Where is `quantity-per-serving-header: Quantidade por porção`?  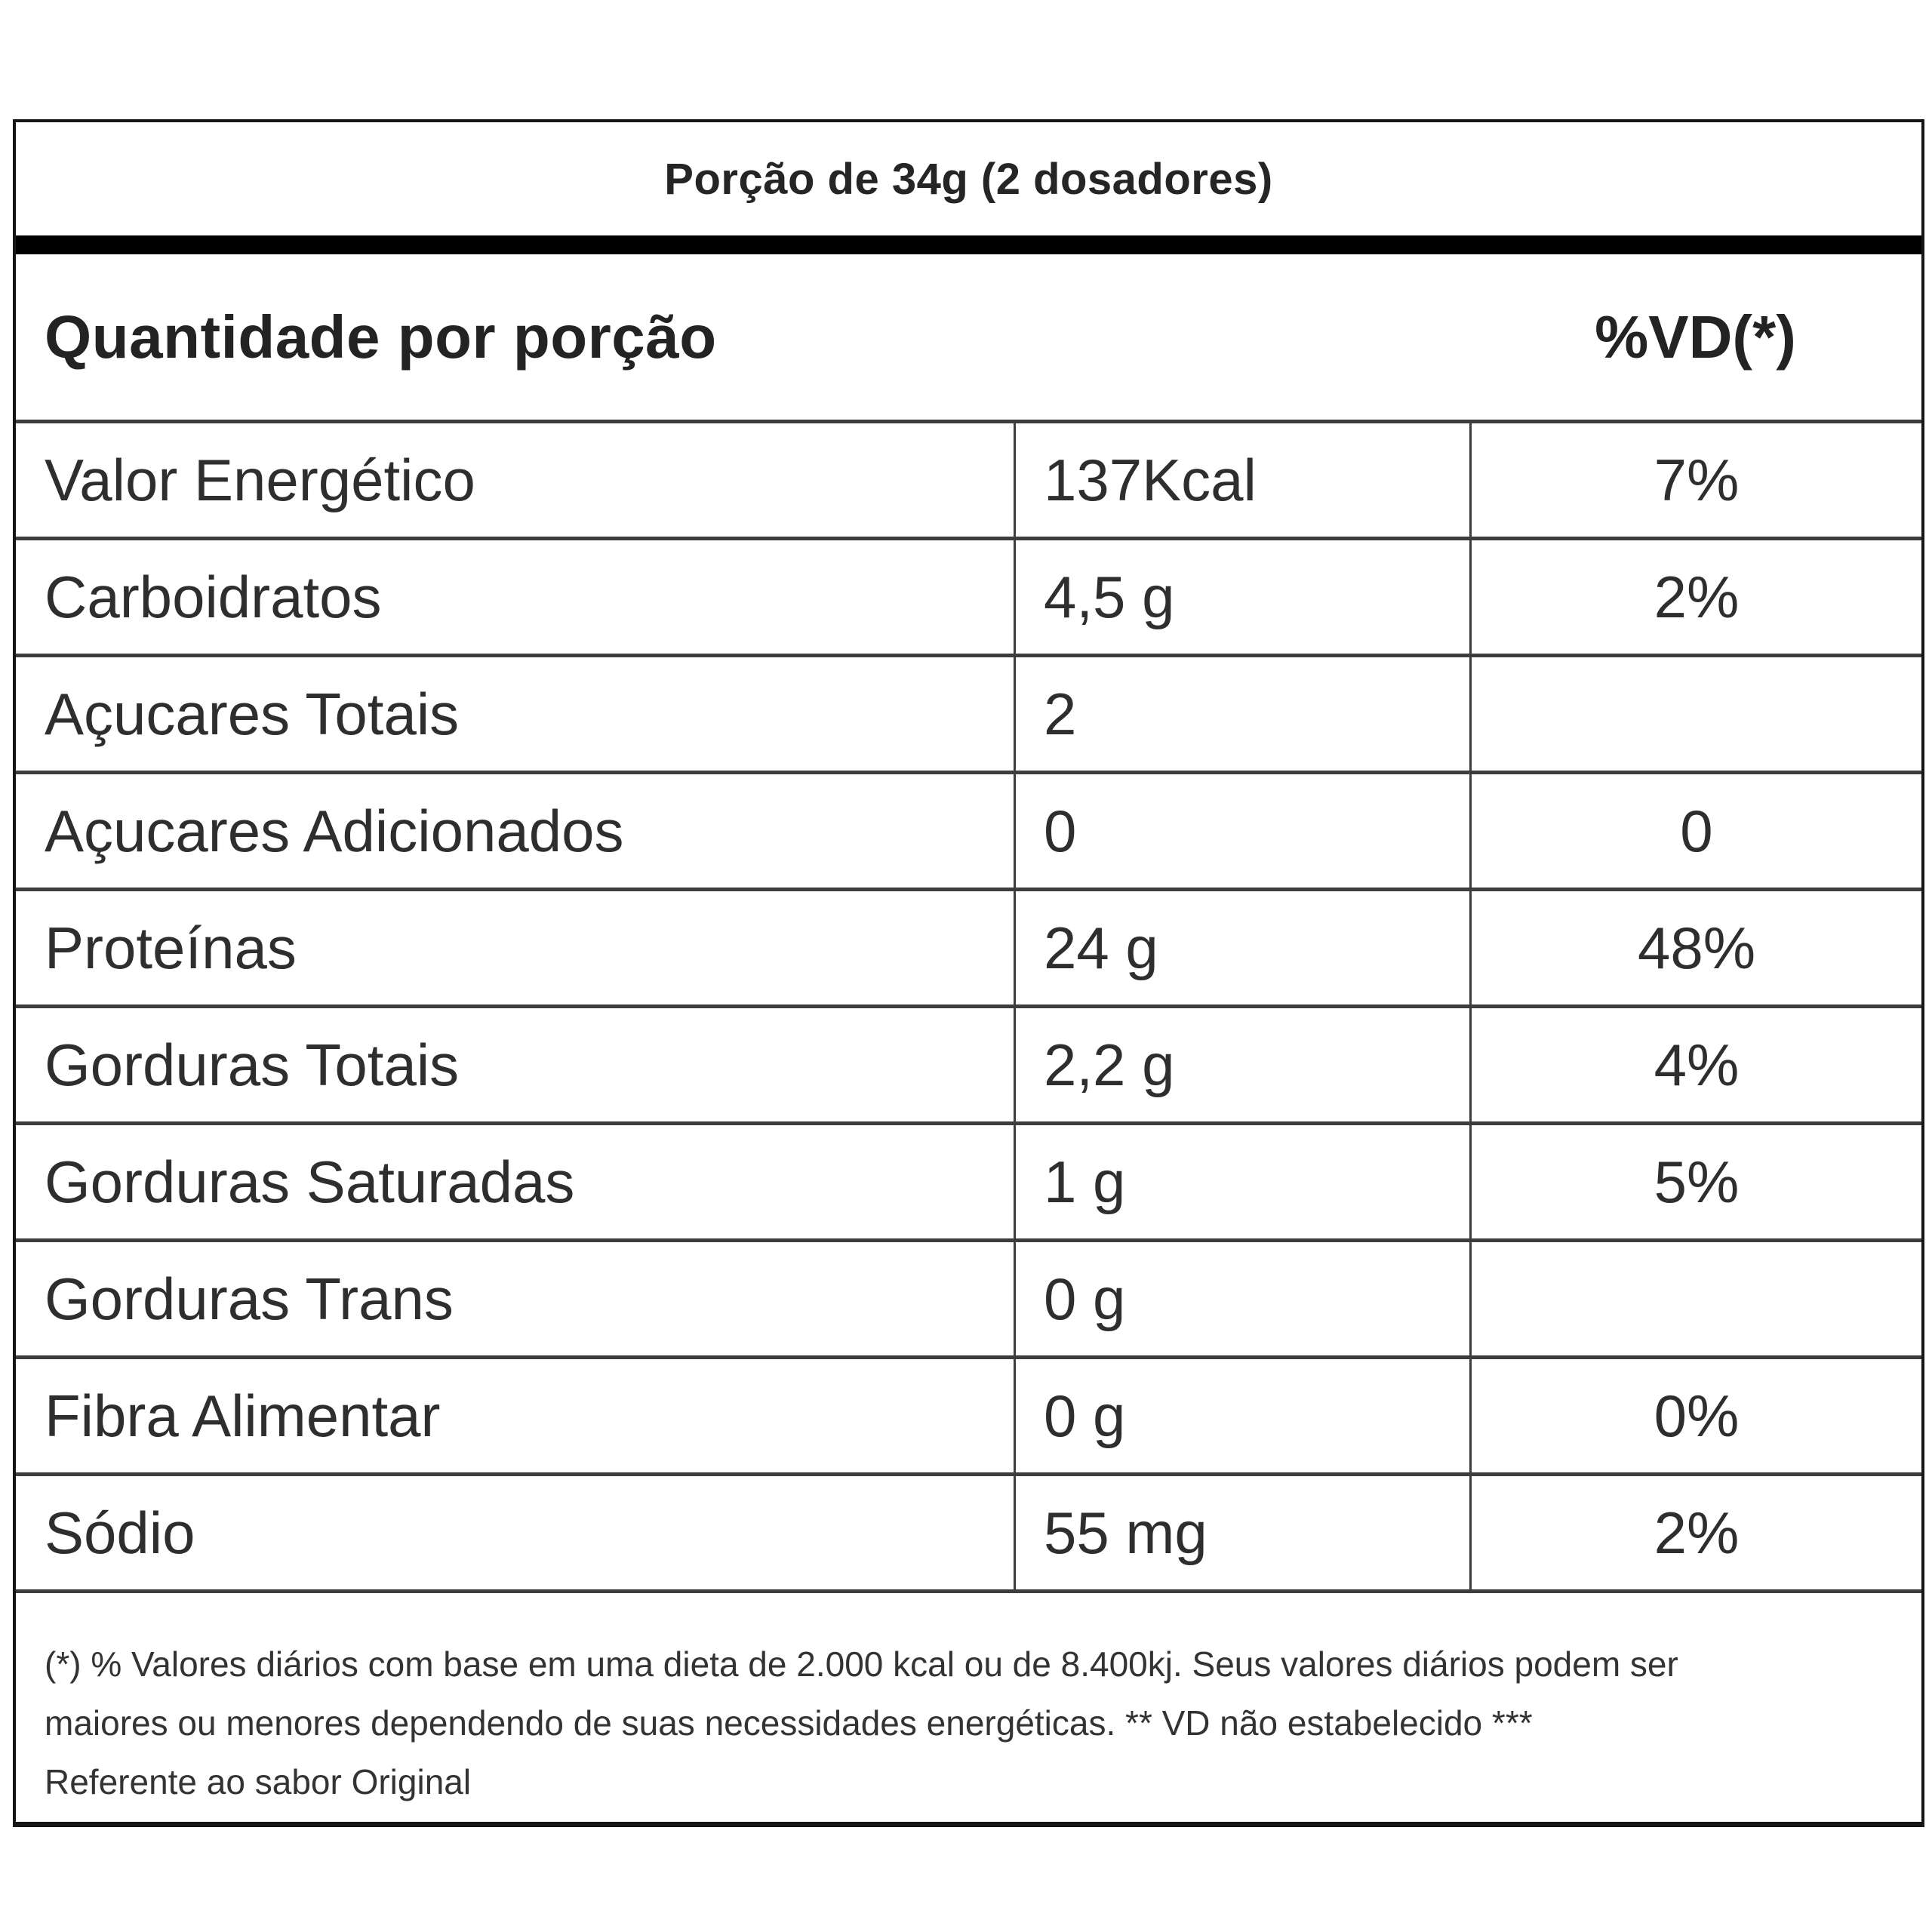
quantity-per-serving-header: Quantidade por porção is located at coordinates (381, 337).